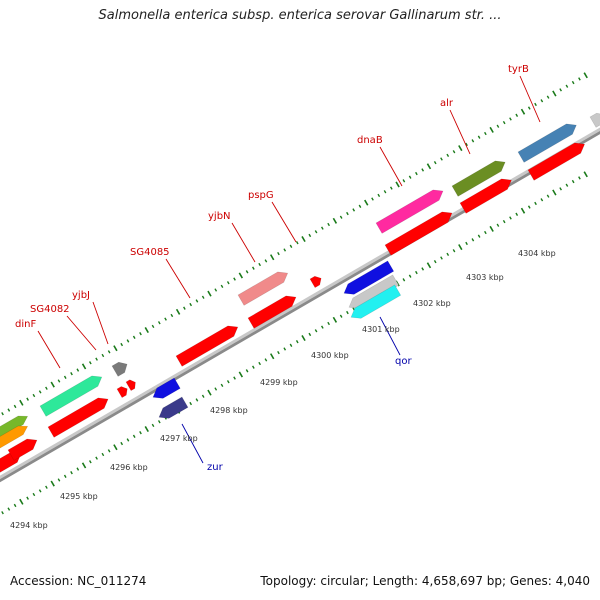 The height and width of the screenshot is (600, 600). I want to click on cds-next, so click(594, 120).